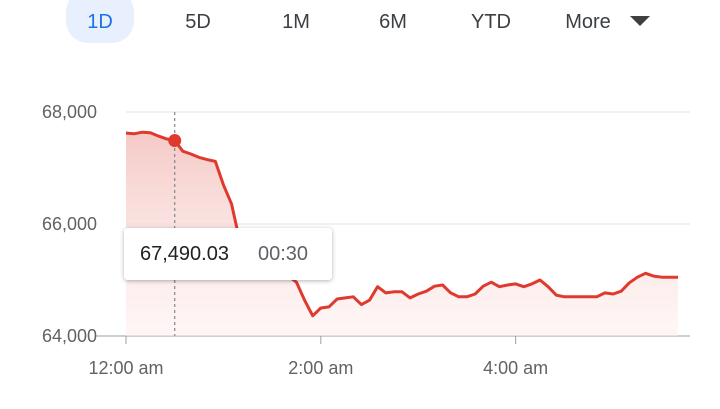  What do you see at coordinates (198, 22) in the screenshot?
I see `range-tab: 5D` at bounding box center [198, 22].